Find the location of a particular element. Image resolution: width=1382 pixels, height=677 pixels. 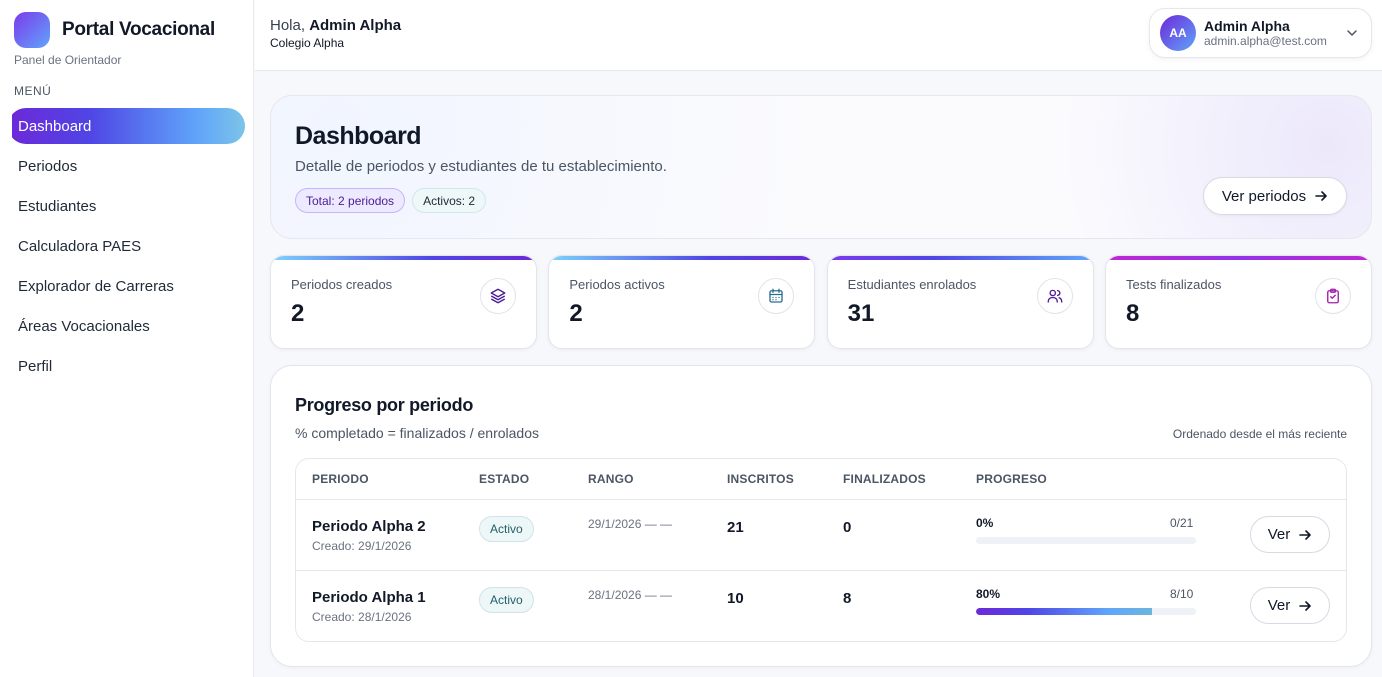

stat-label: Estudiantes enrolados is located at coordinates (912, 284).